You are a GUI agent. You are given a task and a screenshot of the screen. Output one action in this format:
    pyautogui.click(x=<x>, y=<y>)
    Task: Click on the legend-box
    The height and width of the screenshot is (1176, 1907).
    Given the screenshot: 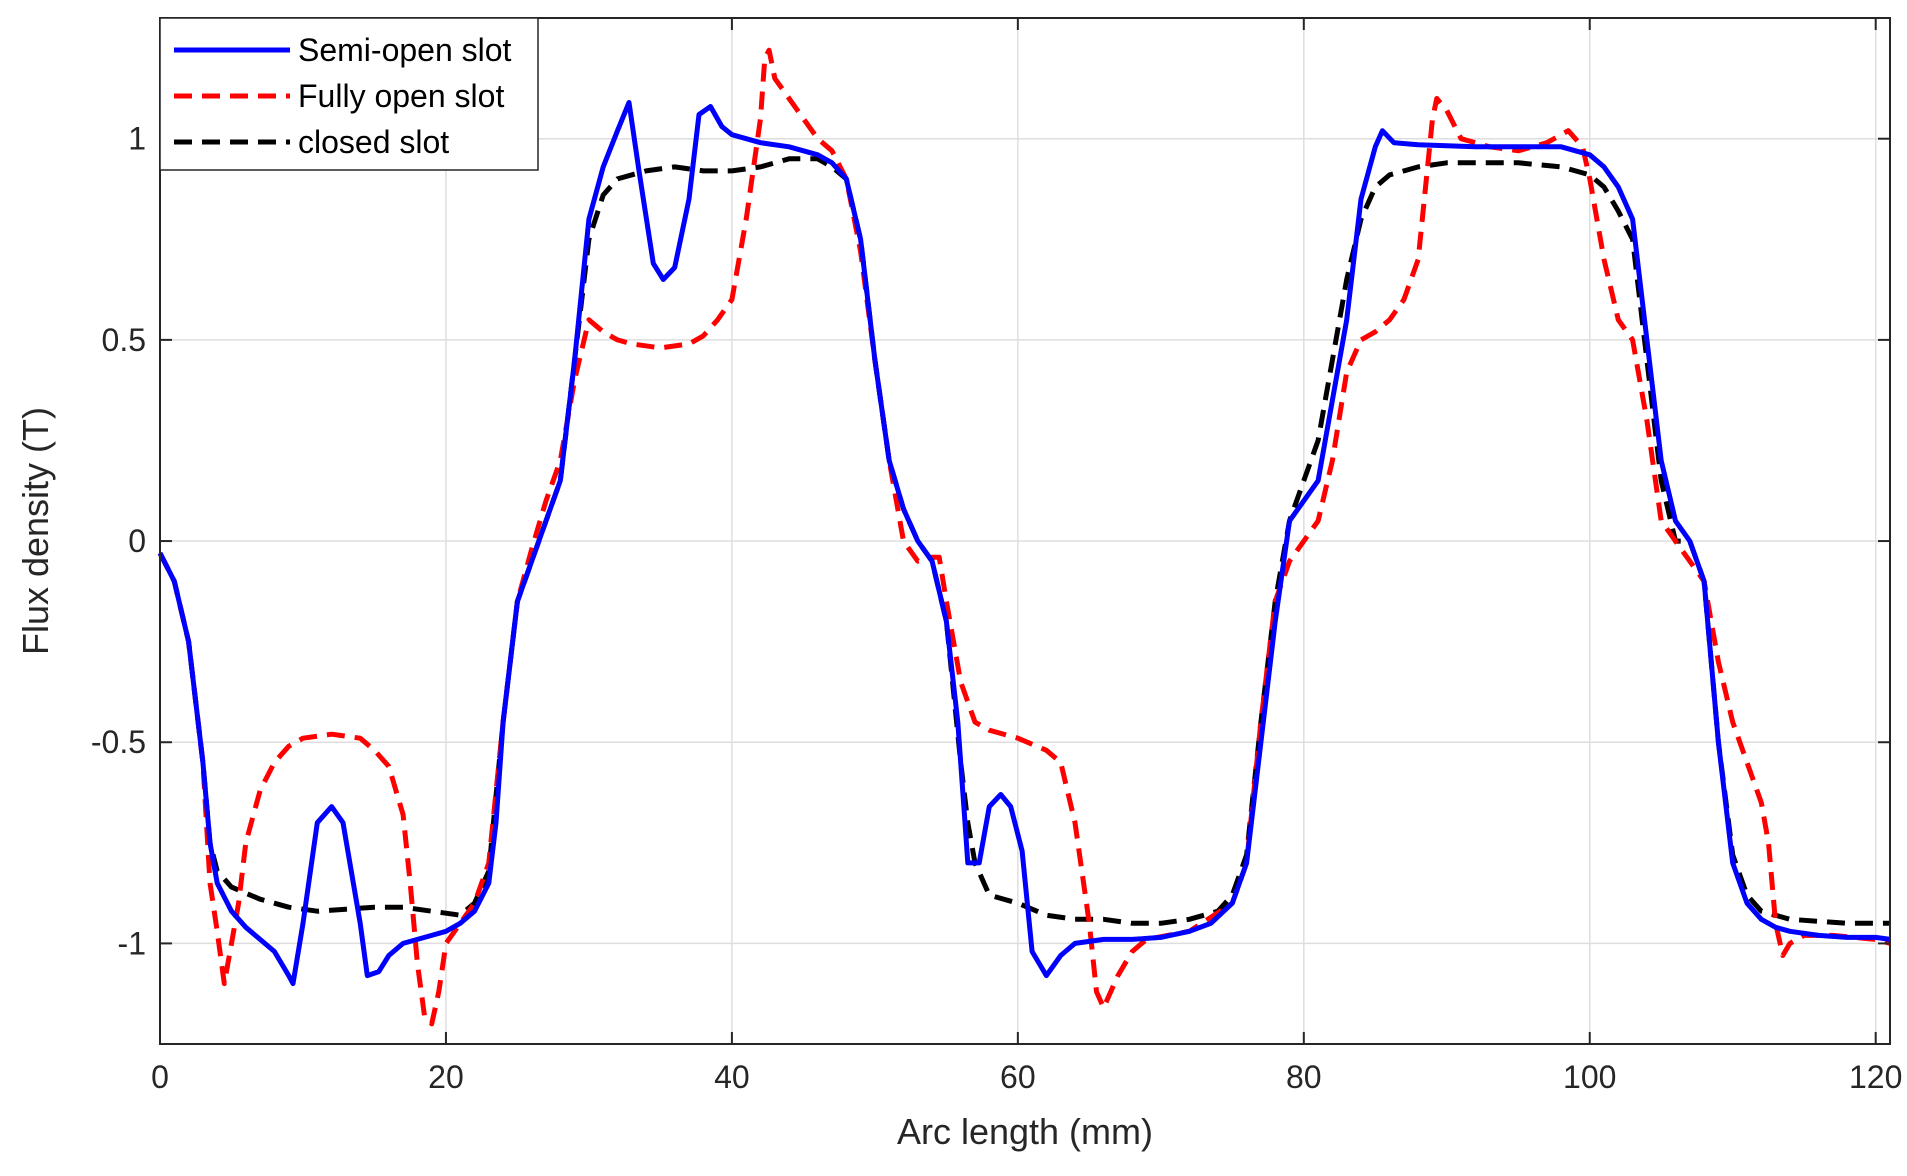 What is the action you would take?
    pyautogui.click(x=349, y=94)
    